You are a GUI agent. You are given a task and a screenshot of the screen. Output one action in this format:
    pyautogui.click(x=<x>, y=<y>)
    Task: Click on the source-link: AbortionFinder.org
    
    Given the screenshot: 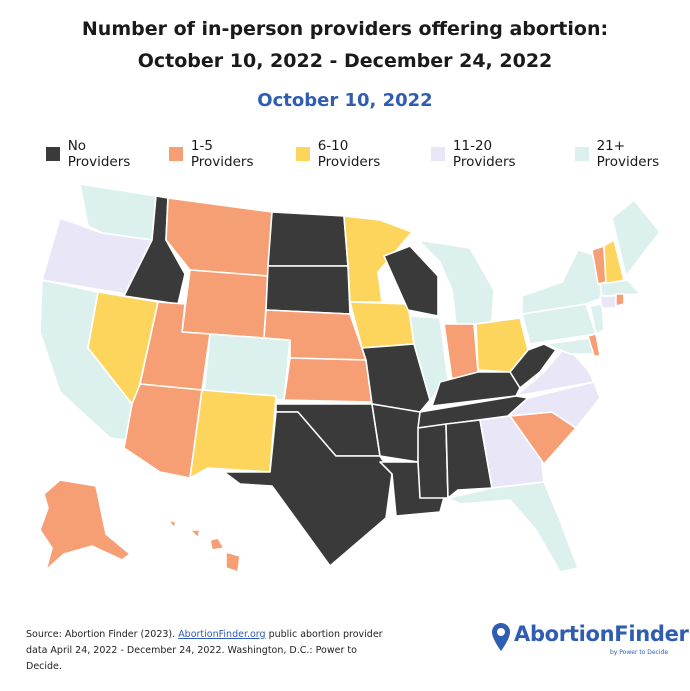 What is the action you would take?
    pyautogui.click(x=222, y=634)
    